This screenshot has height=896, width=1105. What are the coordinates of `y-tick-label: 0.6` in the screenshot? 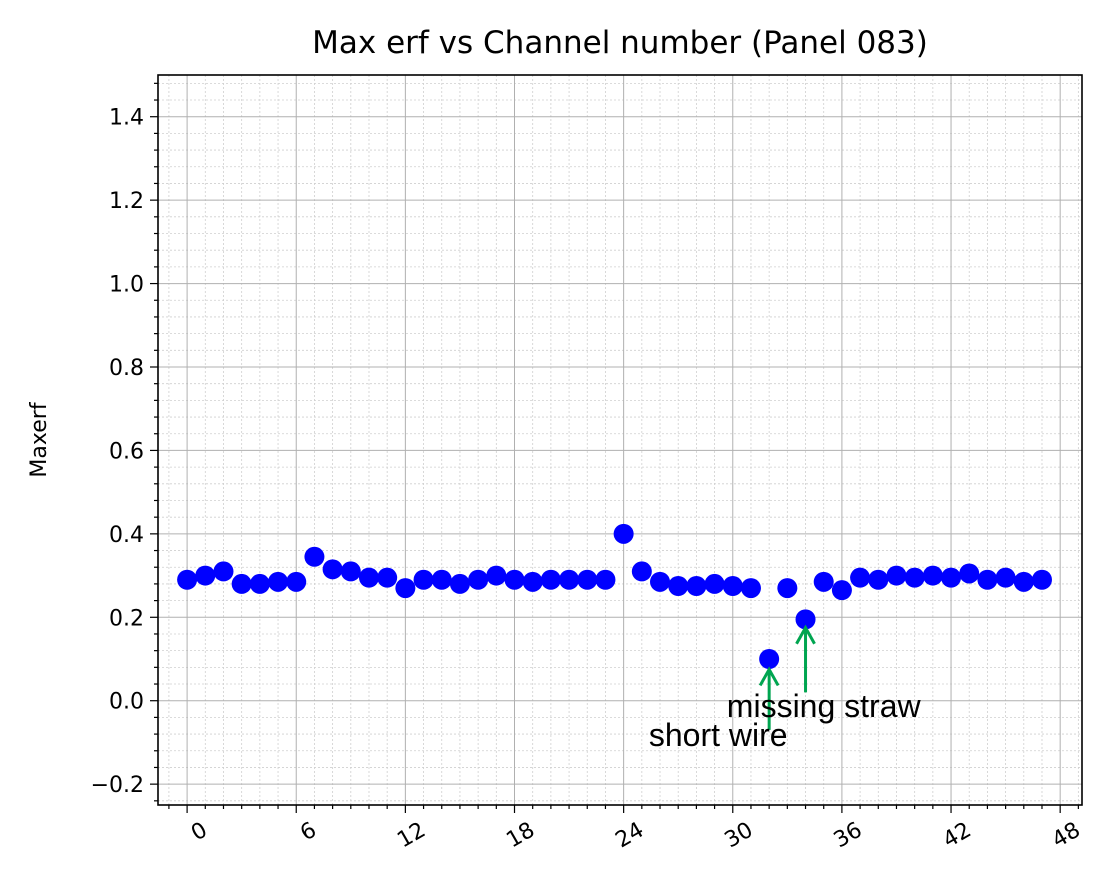 It's located at (126, 451).